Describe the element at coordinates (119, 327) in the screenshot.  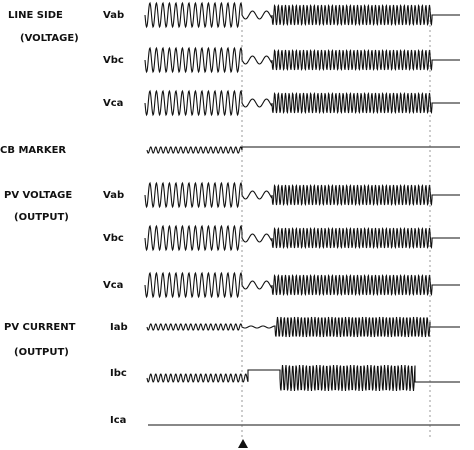
I see `channel-label: Iab` at that location.